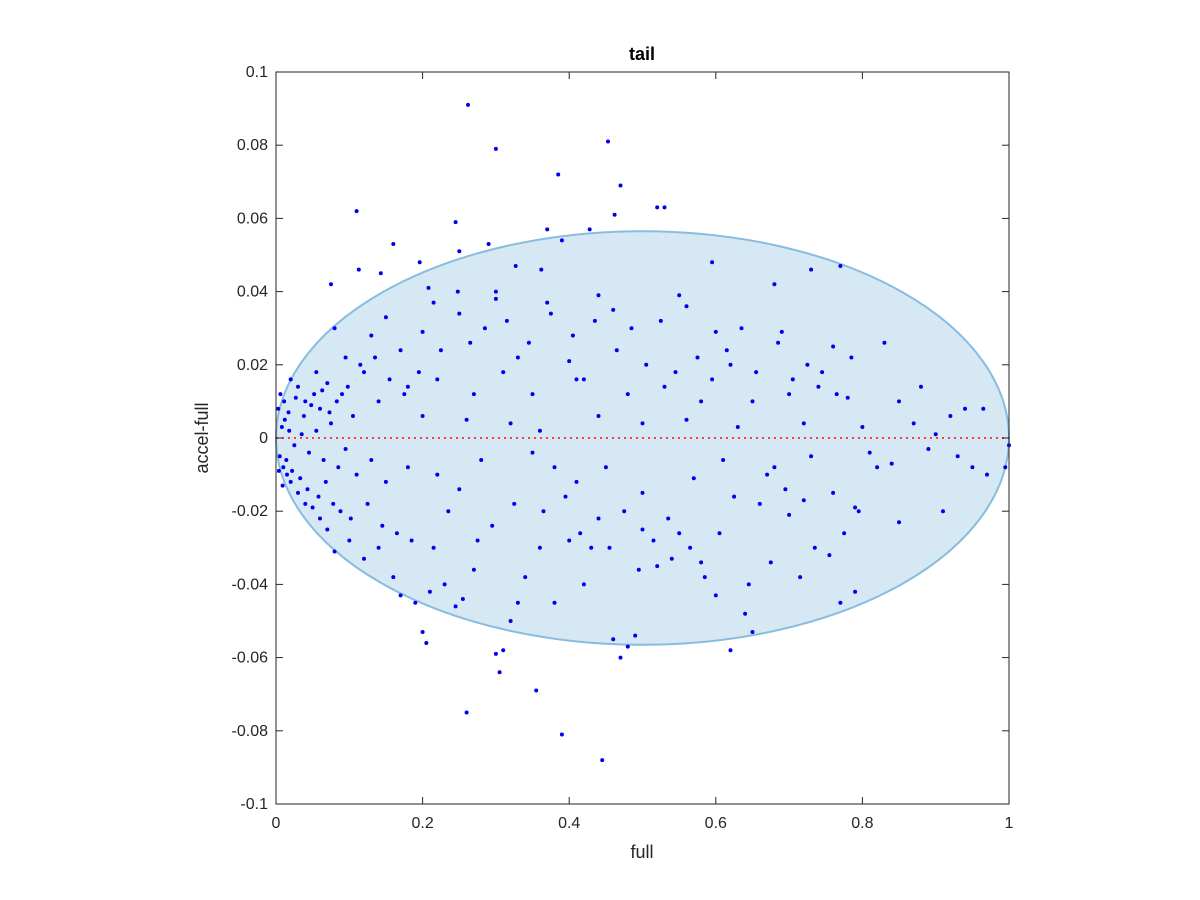  What do you see at coordinates (276, 823) in the screenshot?
I see `x-tick-label: 0` at bounding box center [276, 823].